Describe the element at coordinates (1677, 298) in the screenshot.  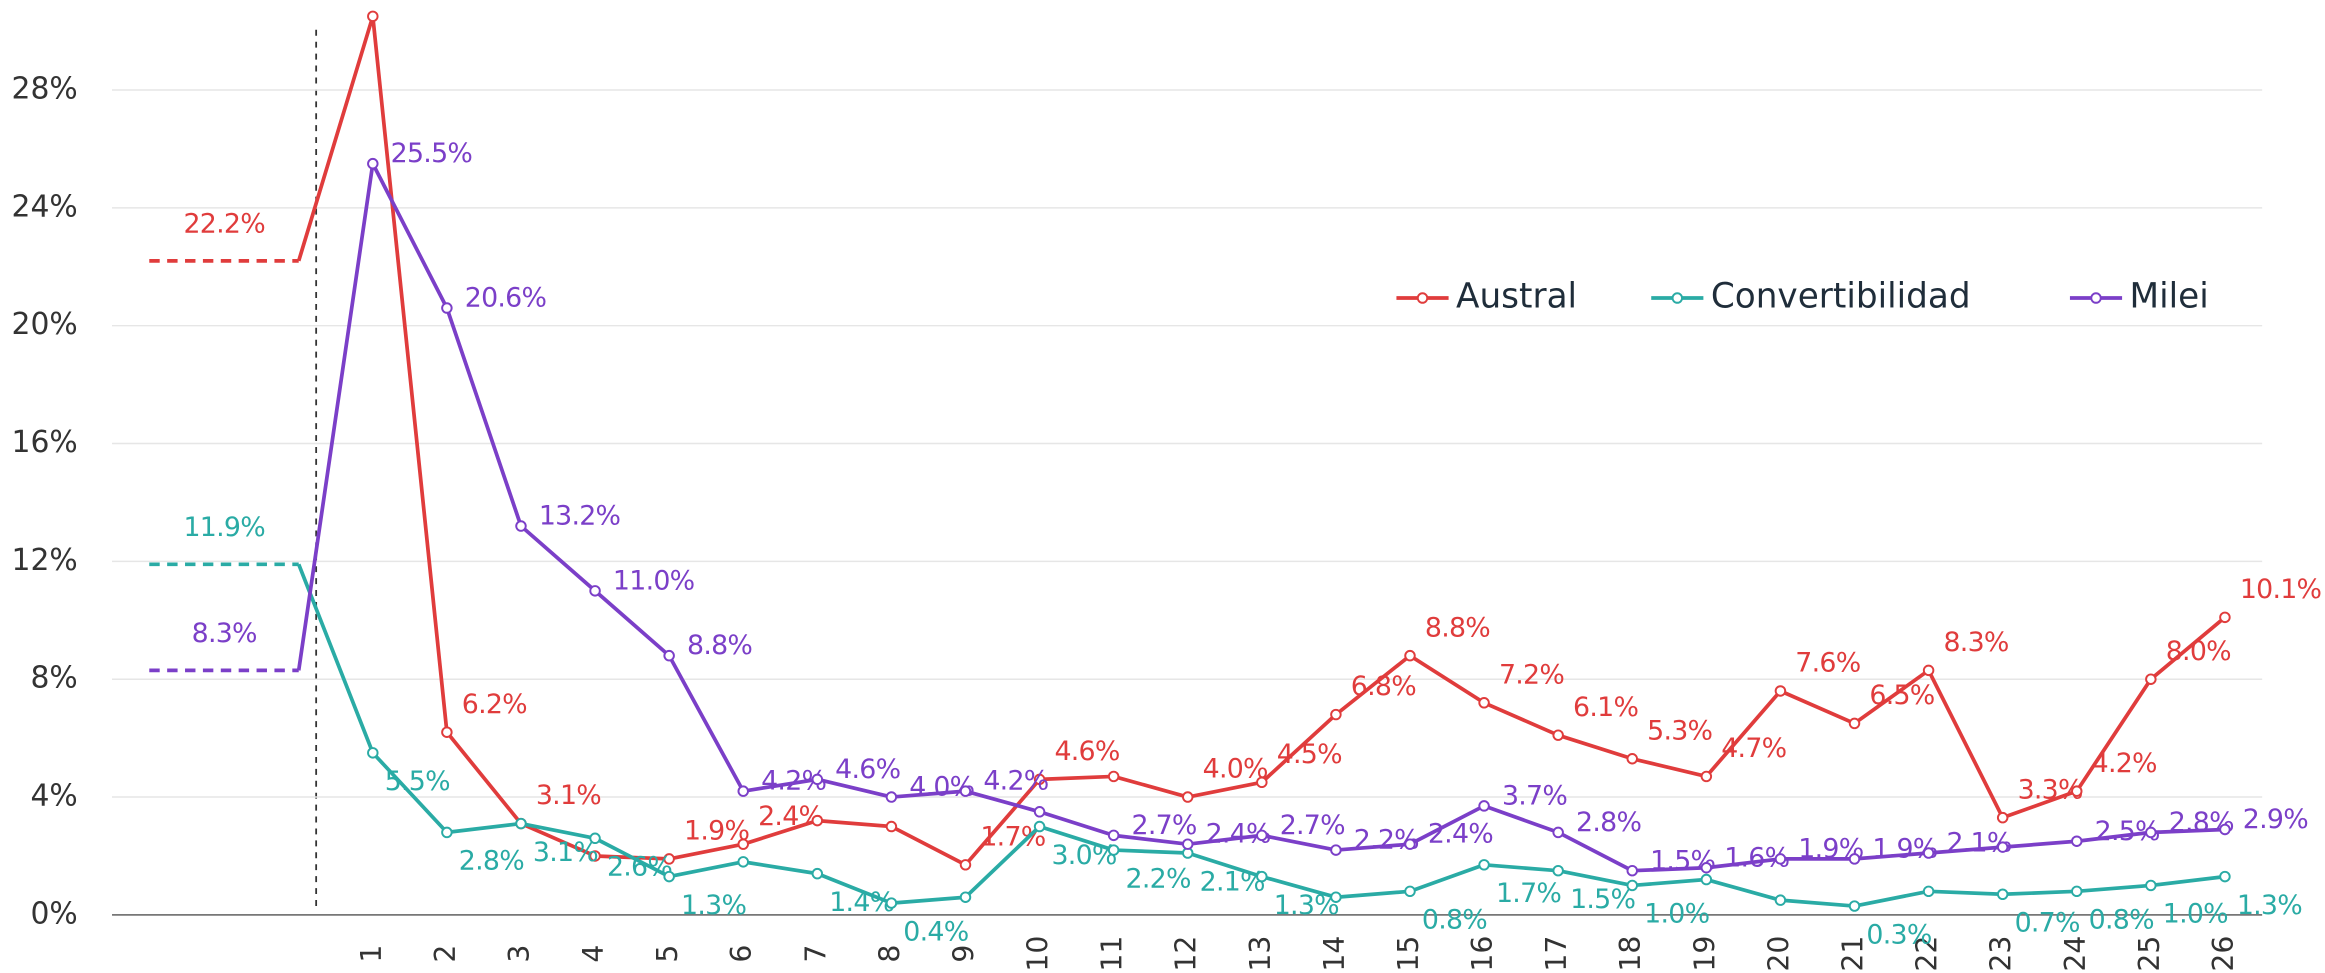
I see `legend-marker` at that location.